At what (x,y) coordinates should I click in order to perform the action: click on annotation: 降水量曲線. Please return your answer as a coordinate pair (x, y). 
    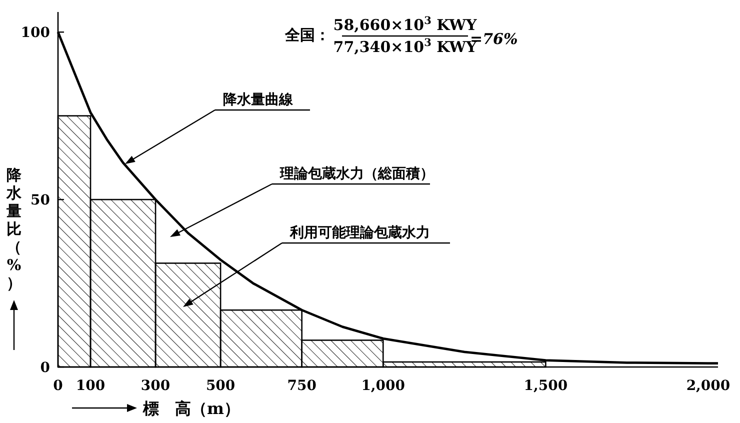
    Looking at the image, I should click on (258, 100).